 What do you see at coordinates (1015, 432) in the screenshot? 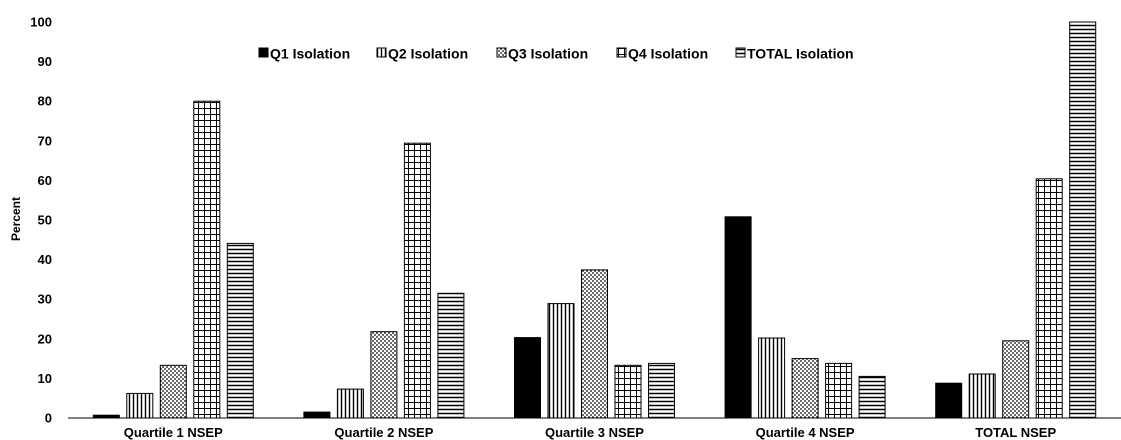
I see `category-label: TOTAL NSEP` at bounding box center [1015, 432].